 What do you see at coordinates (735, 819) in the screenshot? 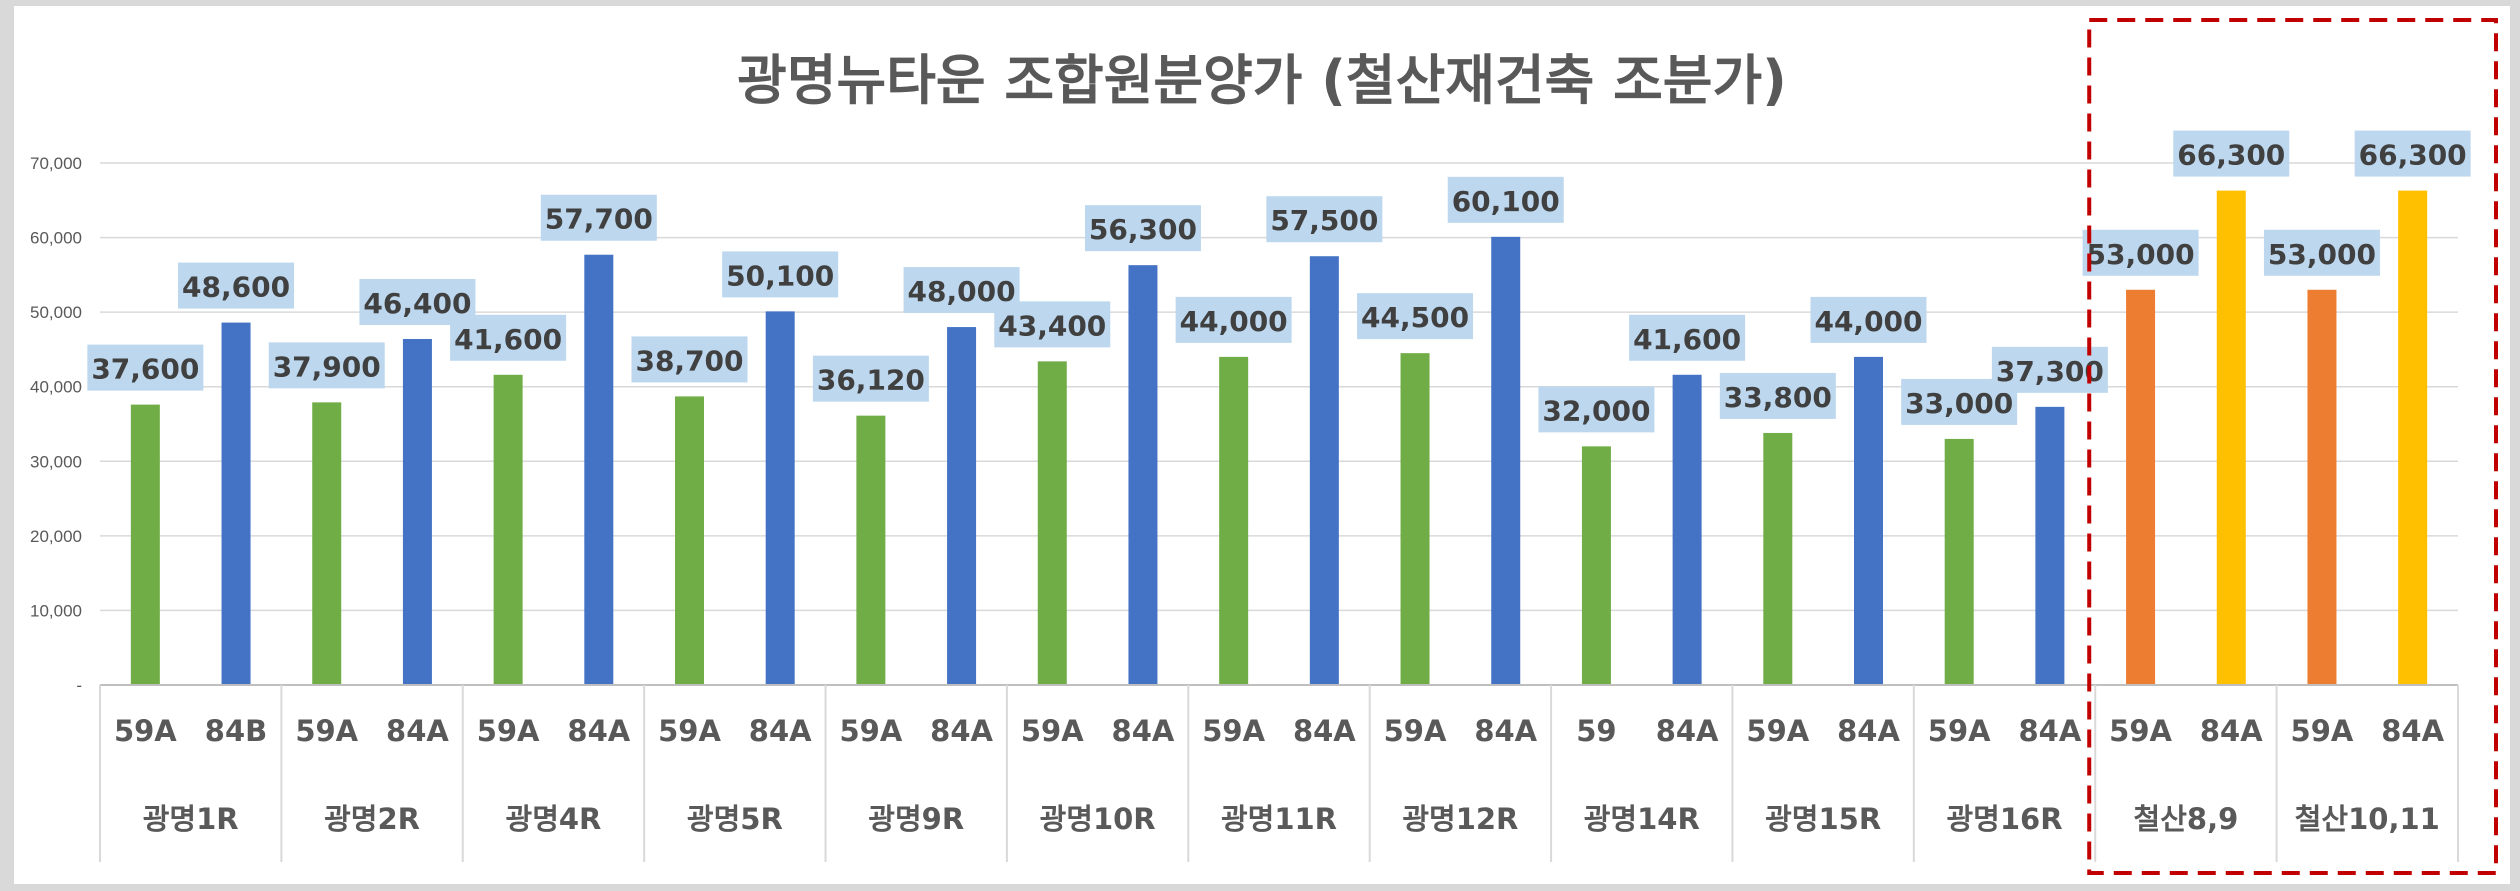
I see `group-label: 광명5R` at bounding box center [735, 819].